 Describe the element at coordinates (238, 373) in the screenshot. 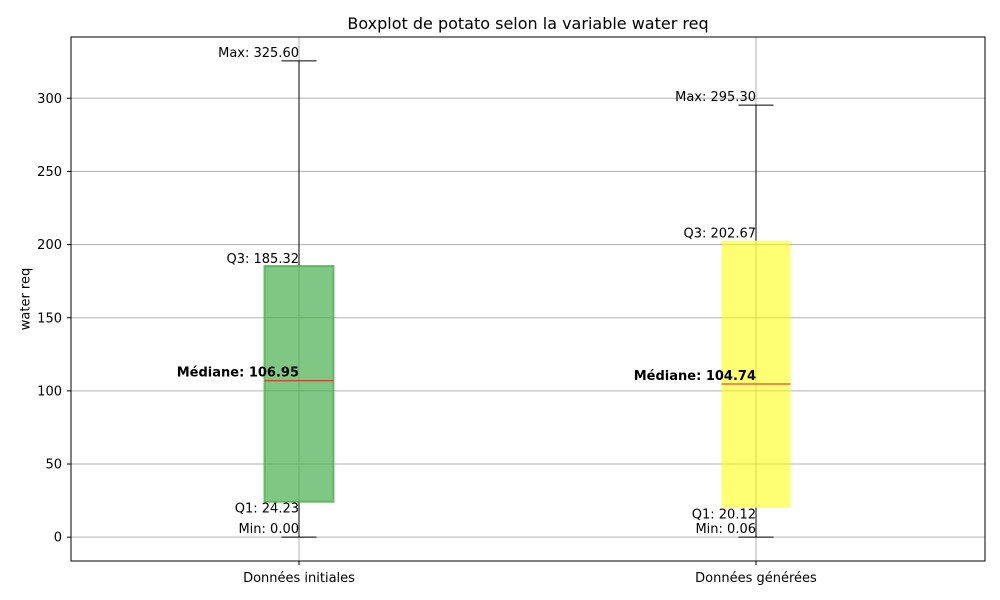

I see `median-label: Médiane: 106.95` at that location.